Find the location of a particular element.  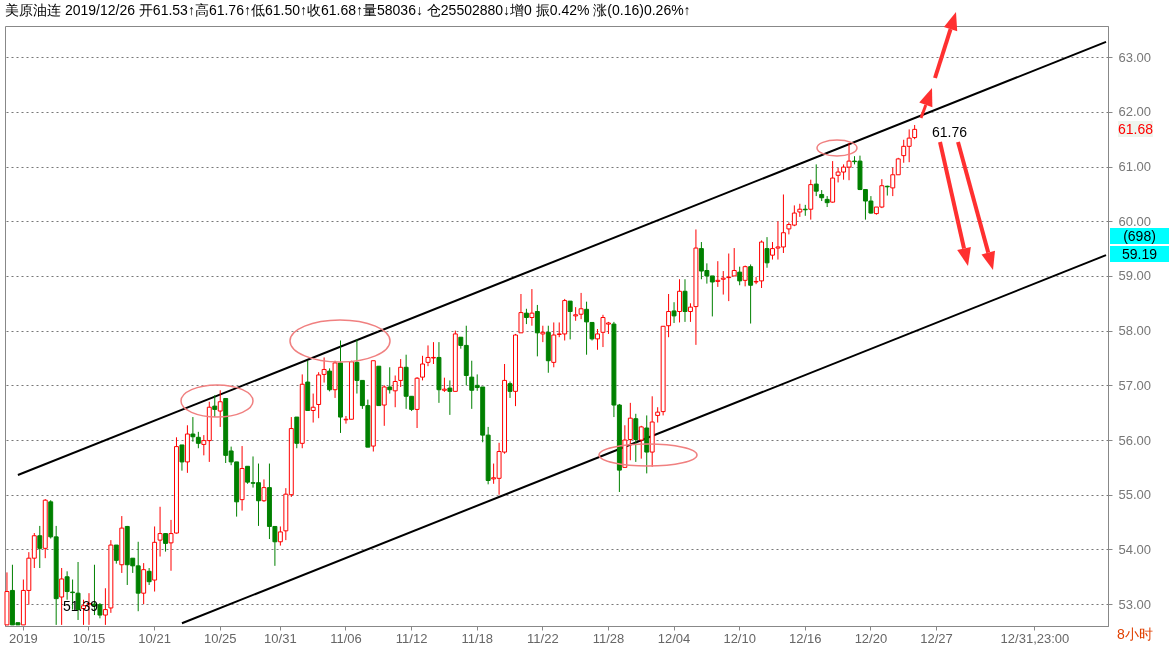

y-tick-label: 62.00 is located at coordinates (1135, 112).